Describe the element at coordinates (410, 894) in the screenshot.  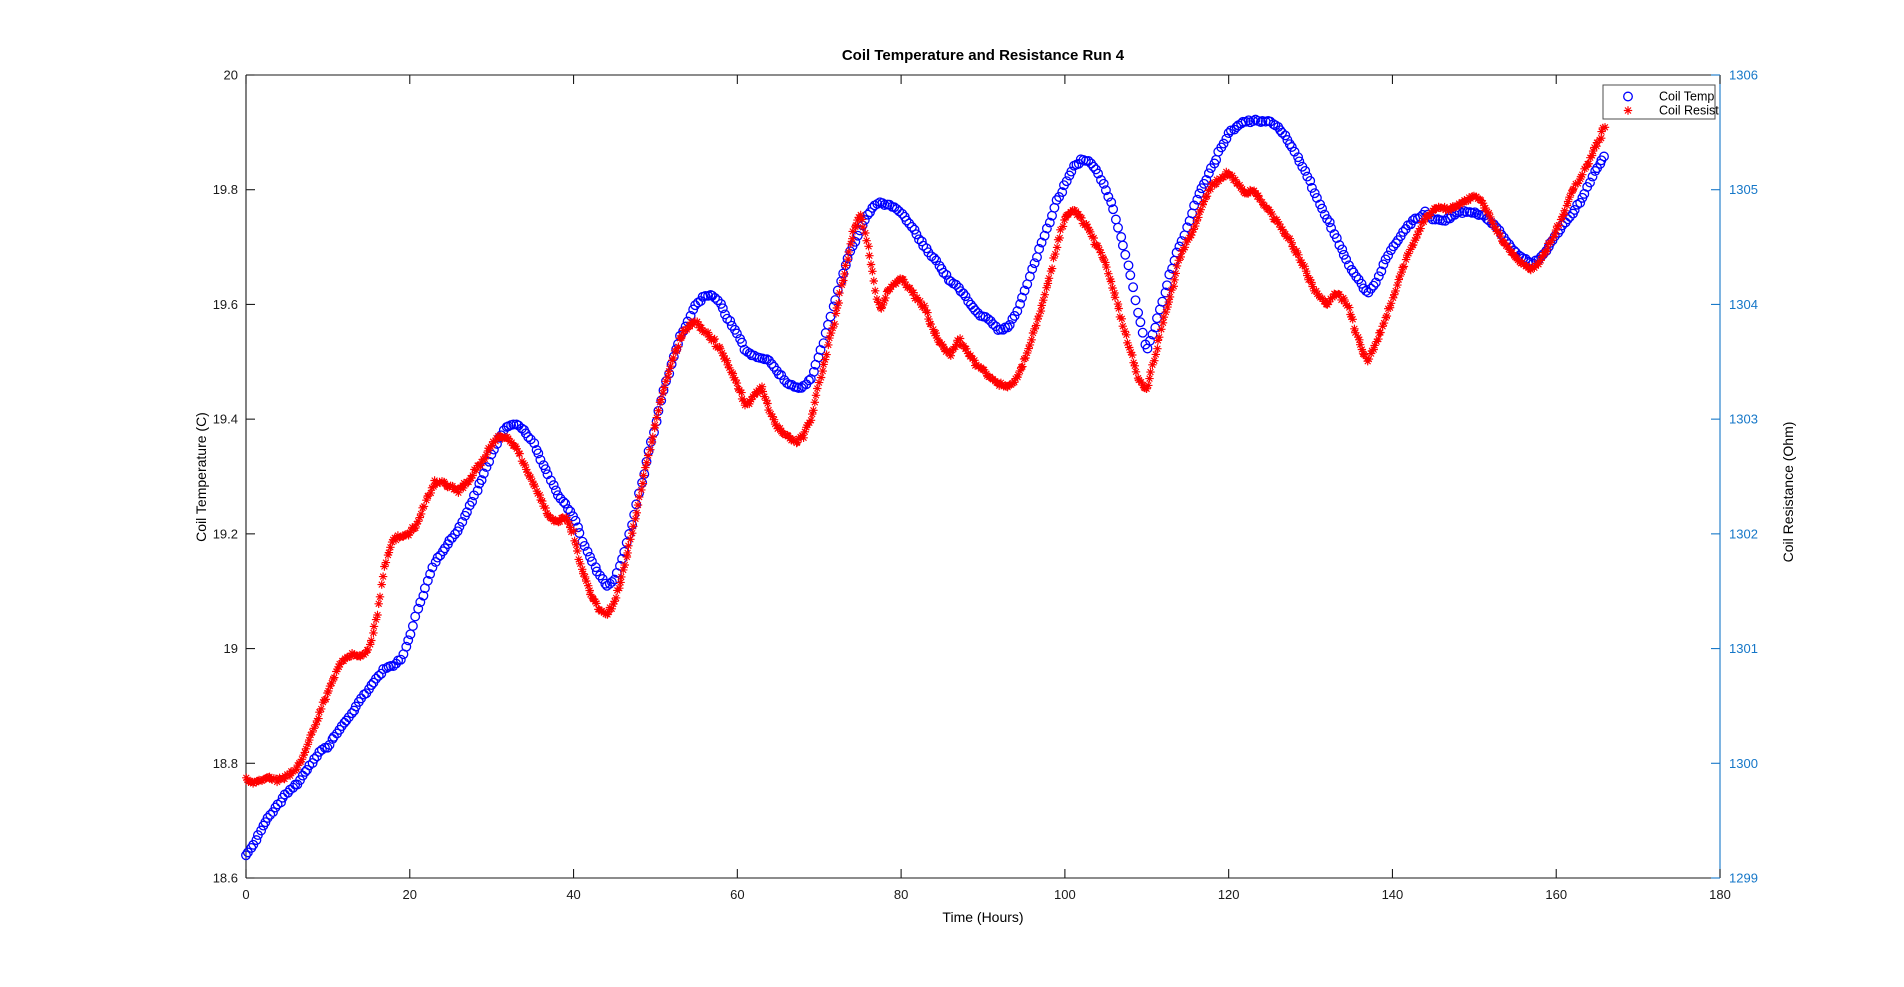
I see `x-tick-label: 20` at that location.